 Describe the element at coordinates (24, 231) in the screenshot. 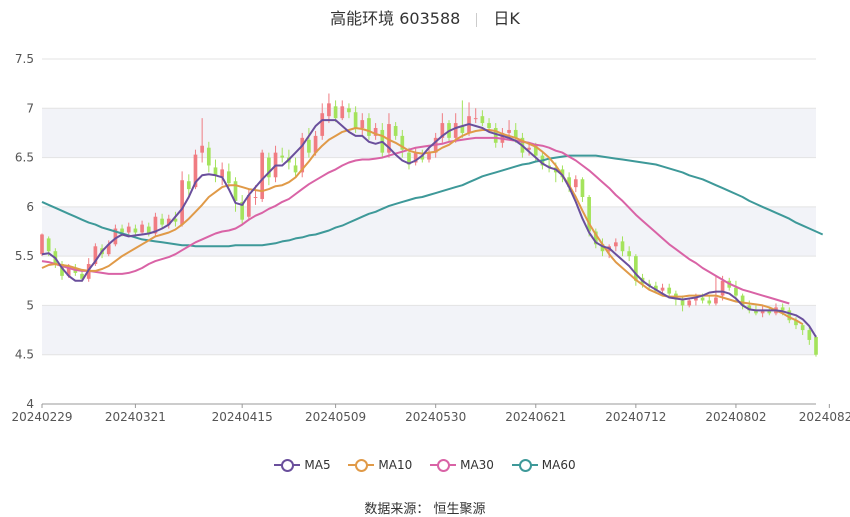

I see `y-axis: 4 4.5 5 5.5 6 6.5 7 7.5` at that location.